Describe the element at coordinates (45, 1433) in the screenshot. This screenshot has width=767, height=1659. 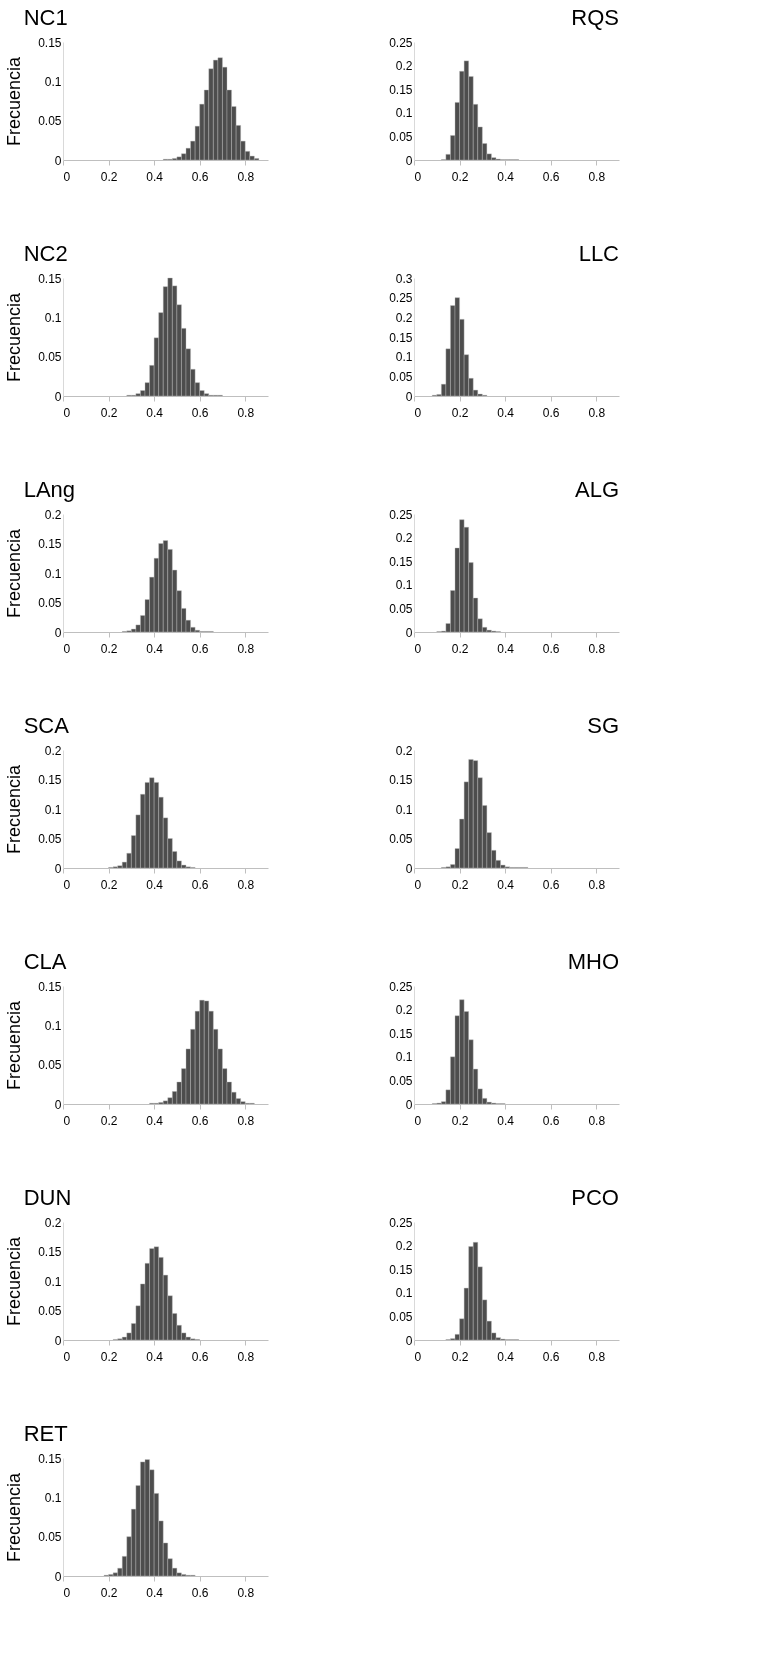
I see `chart-title: RET` at that location.